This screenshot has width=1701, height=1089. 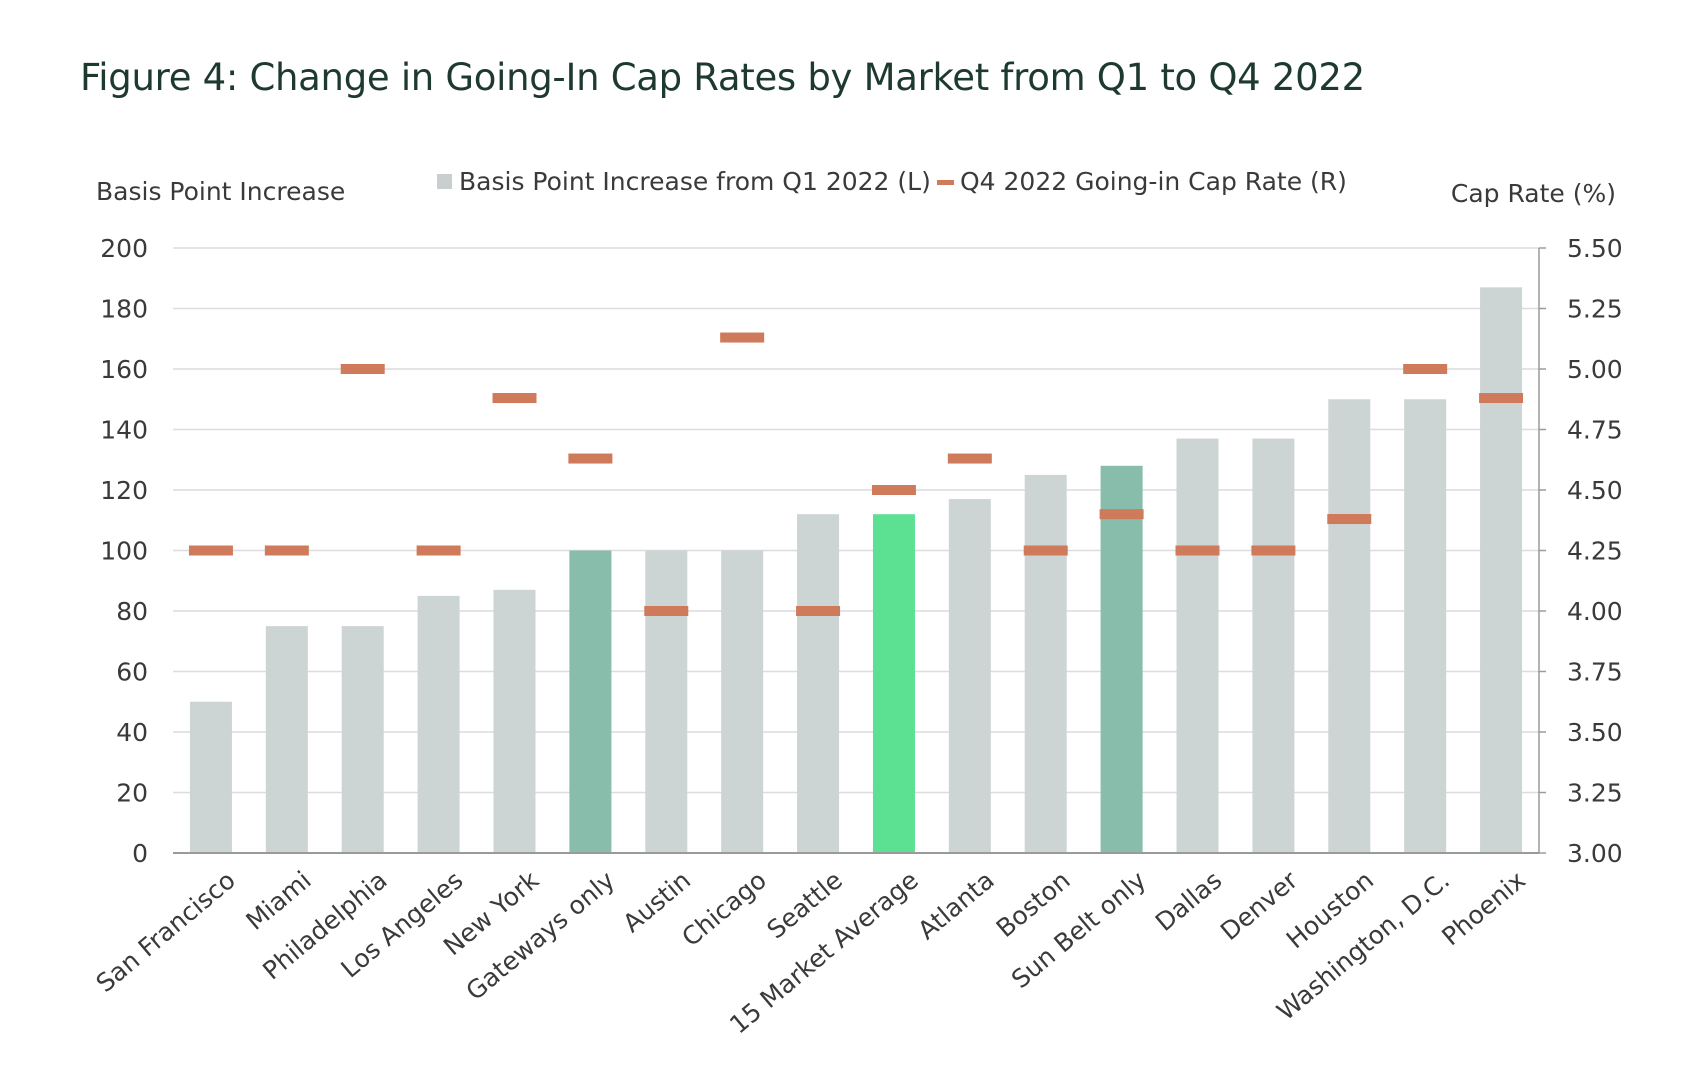 I want to click on left-tick-label: 200, so click(x=124, y=248).